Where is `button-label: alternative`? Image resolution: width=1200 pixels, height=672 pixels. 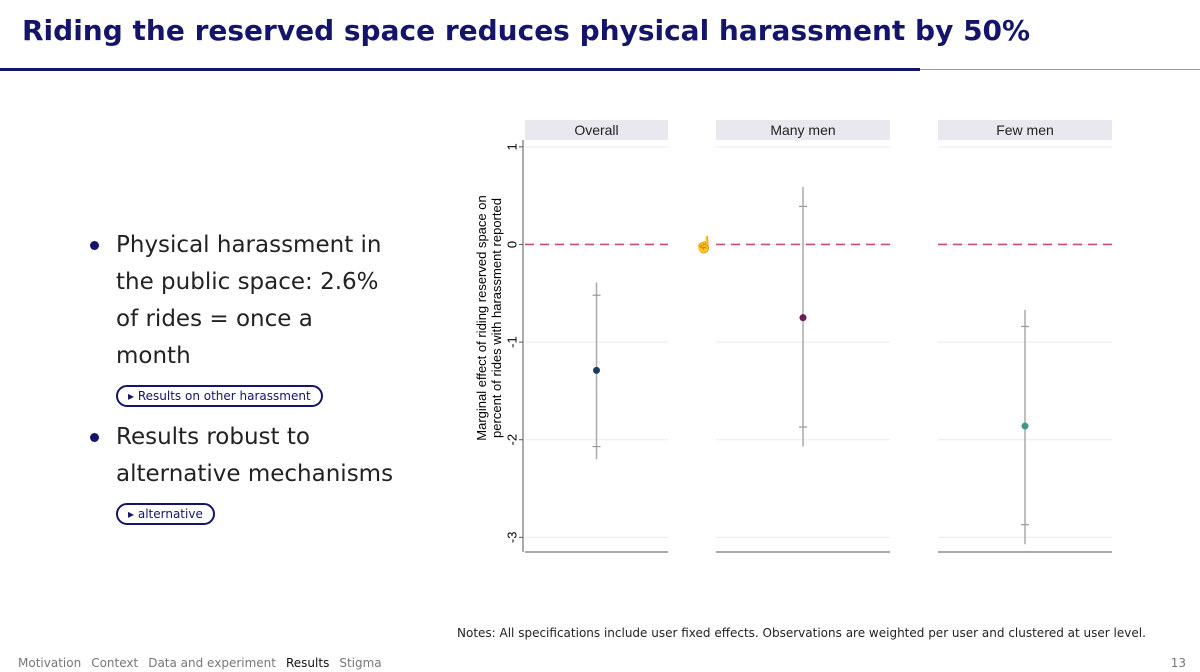
button-label: alternative is located at coordinates (170, 514).